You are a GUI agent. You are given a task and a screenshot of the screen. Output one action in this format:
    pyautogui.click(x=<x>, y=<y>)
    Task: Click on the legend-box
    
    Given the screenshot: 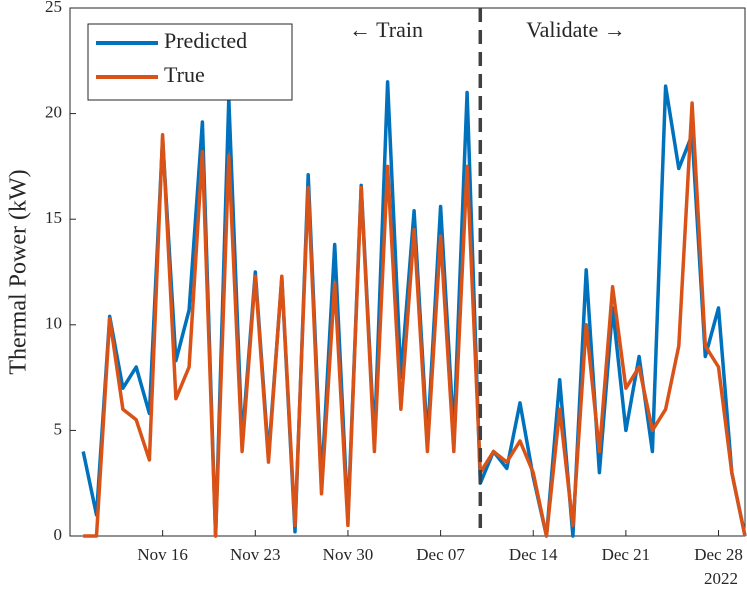 What is the action you would take?
    pyautogui.click(x=190, y=62)
    